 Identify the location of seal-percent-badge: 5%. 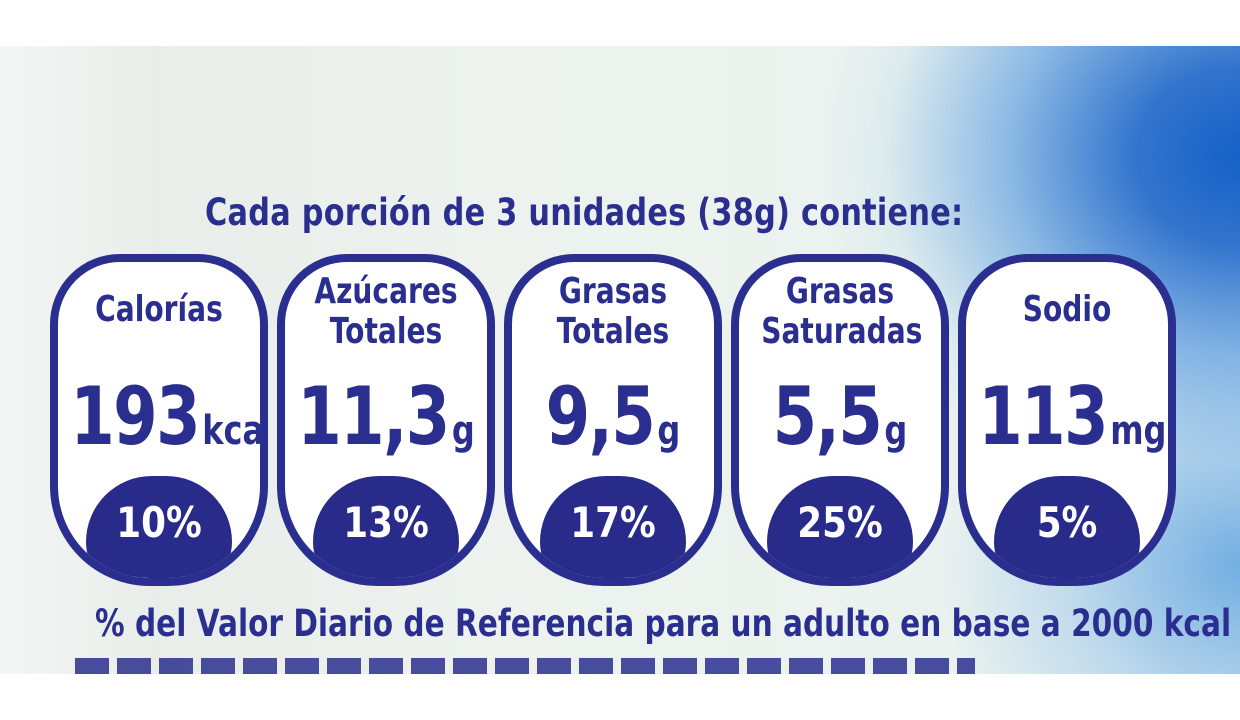
(1067, 527).